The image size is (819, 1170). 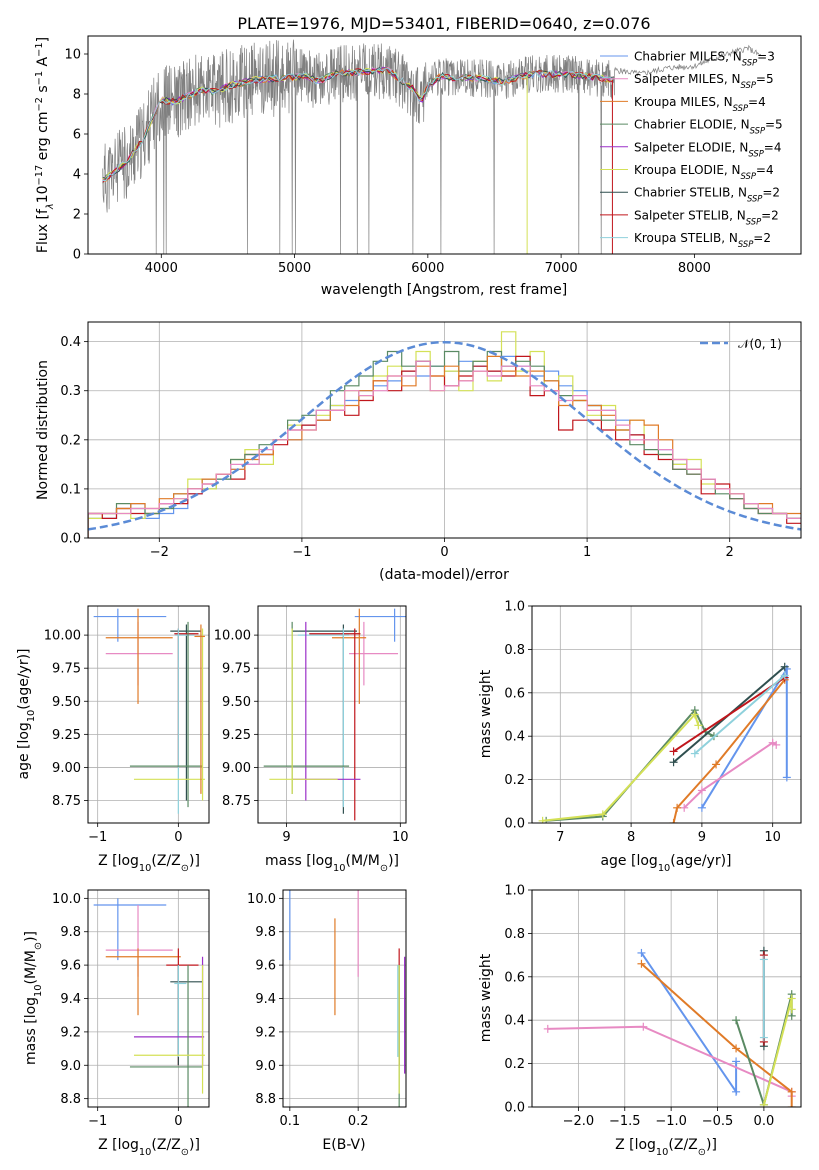 What do you see at coordinates (77, 255) in the screenshot?
I see `y-tick-label: 0` at bounding box center [77, 255].